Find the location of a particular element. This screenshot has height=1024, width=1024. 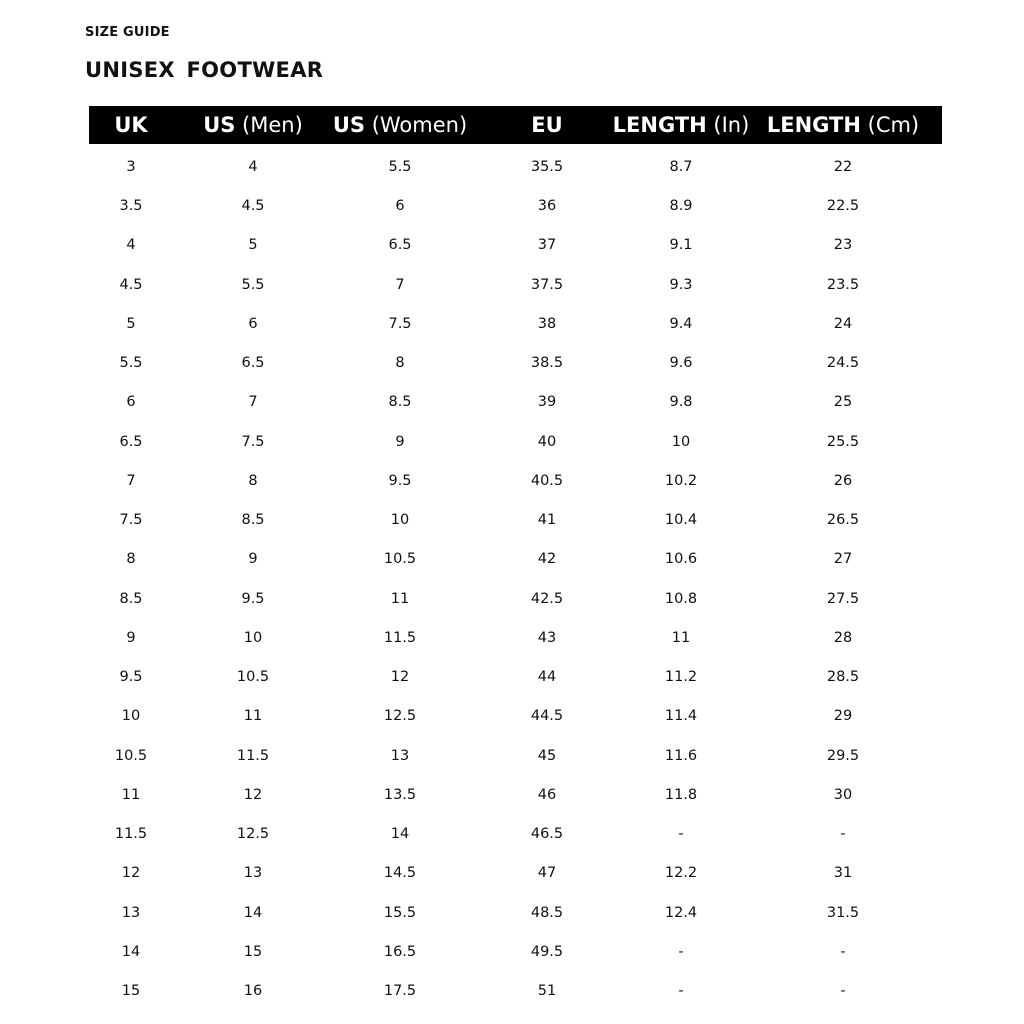

table-cell: 43 is located at coordinates (547, 637).